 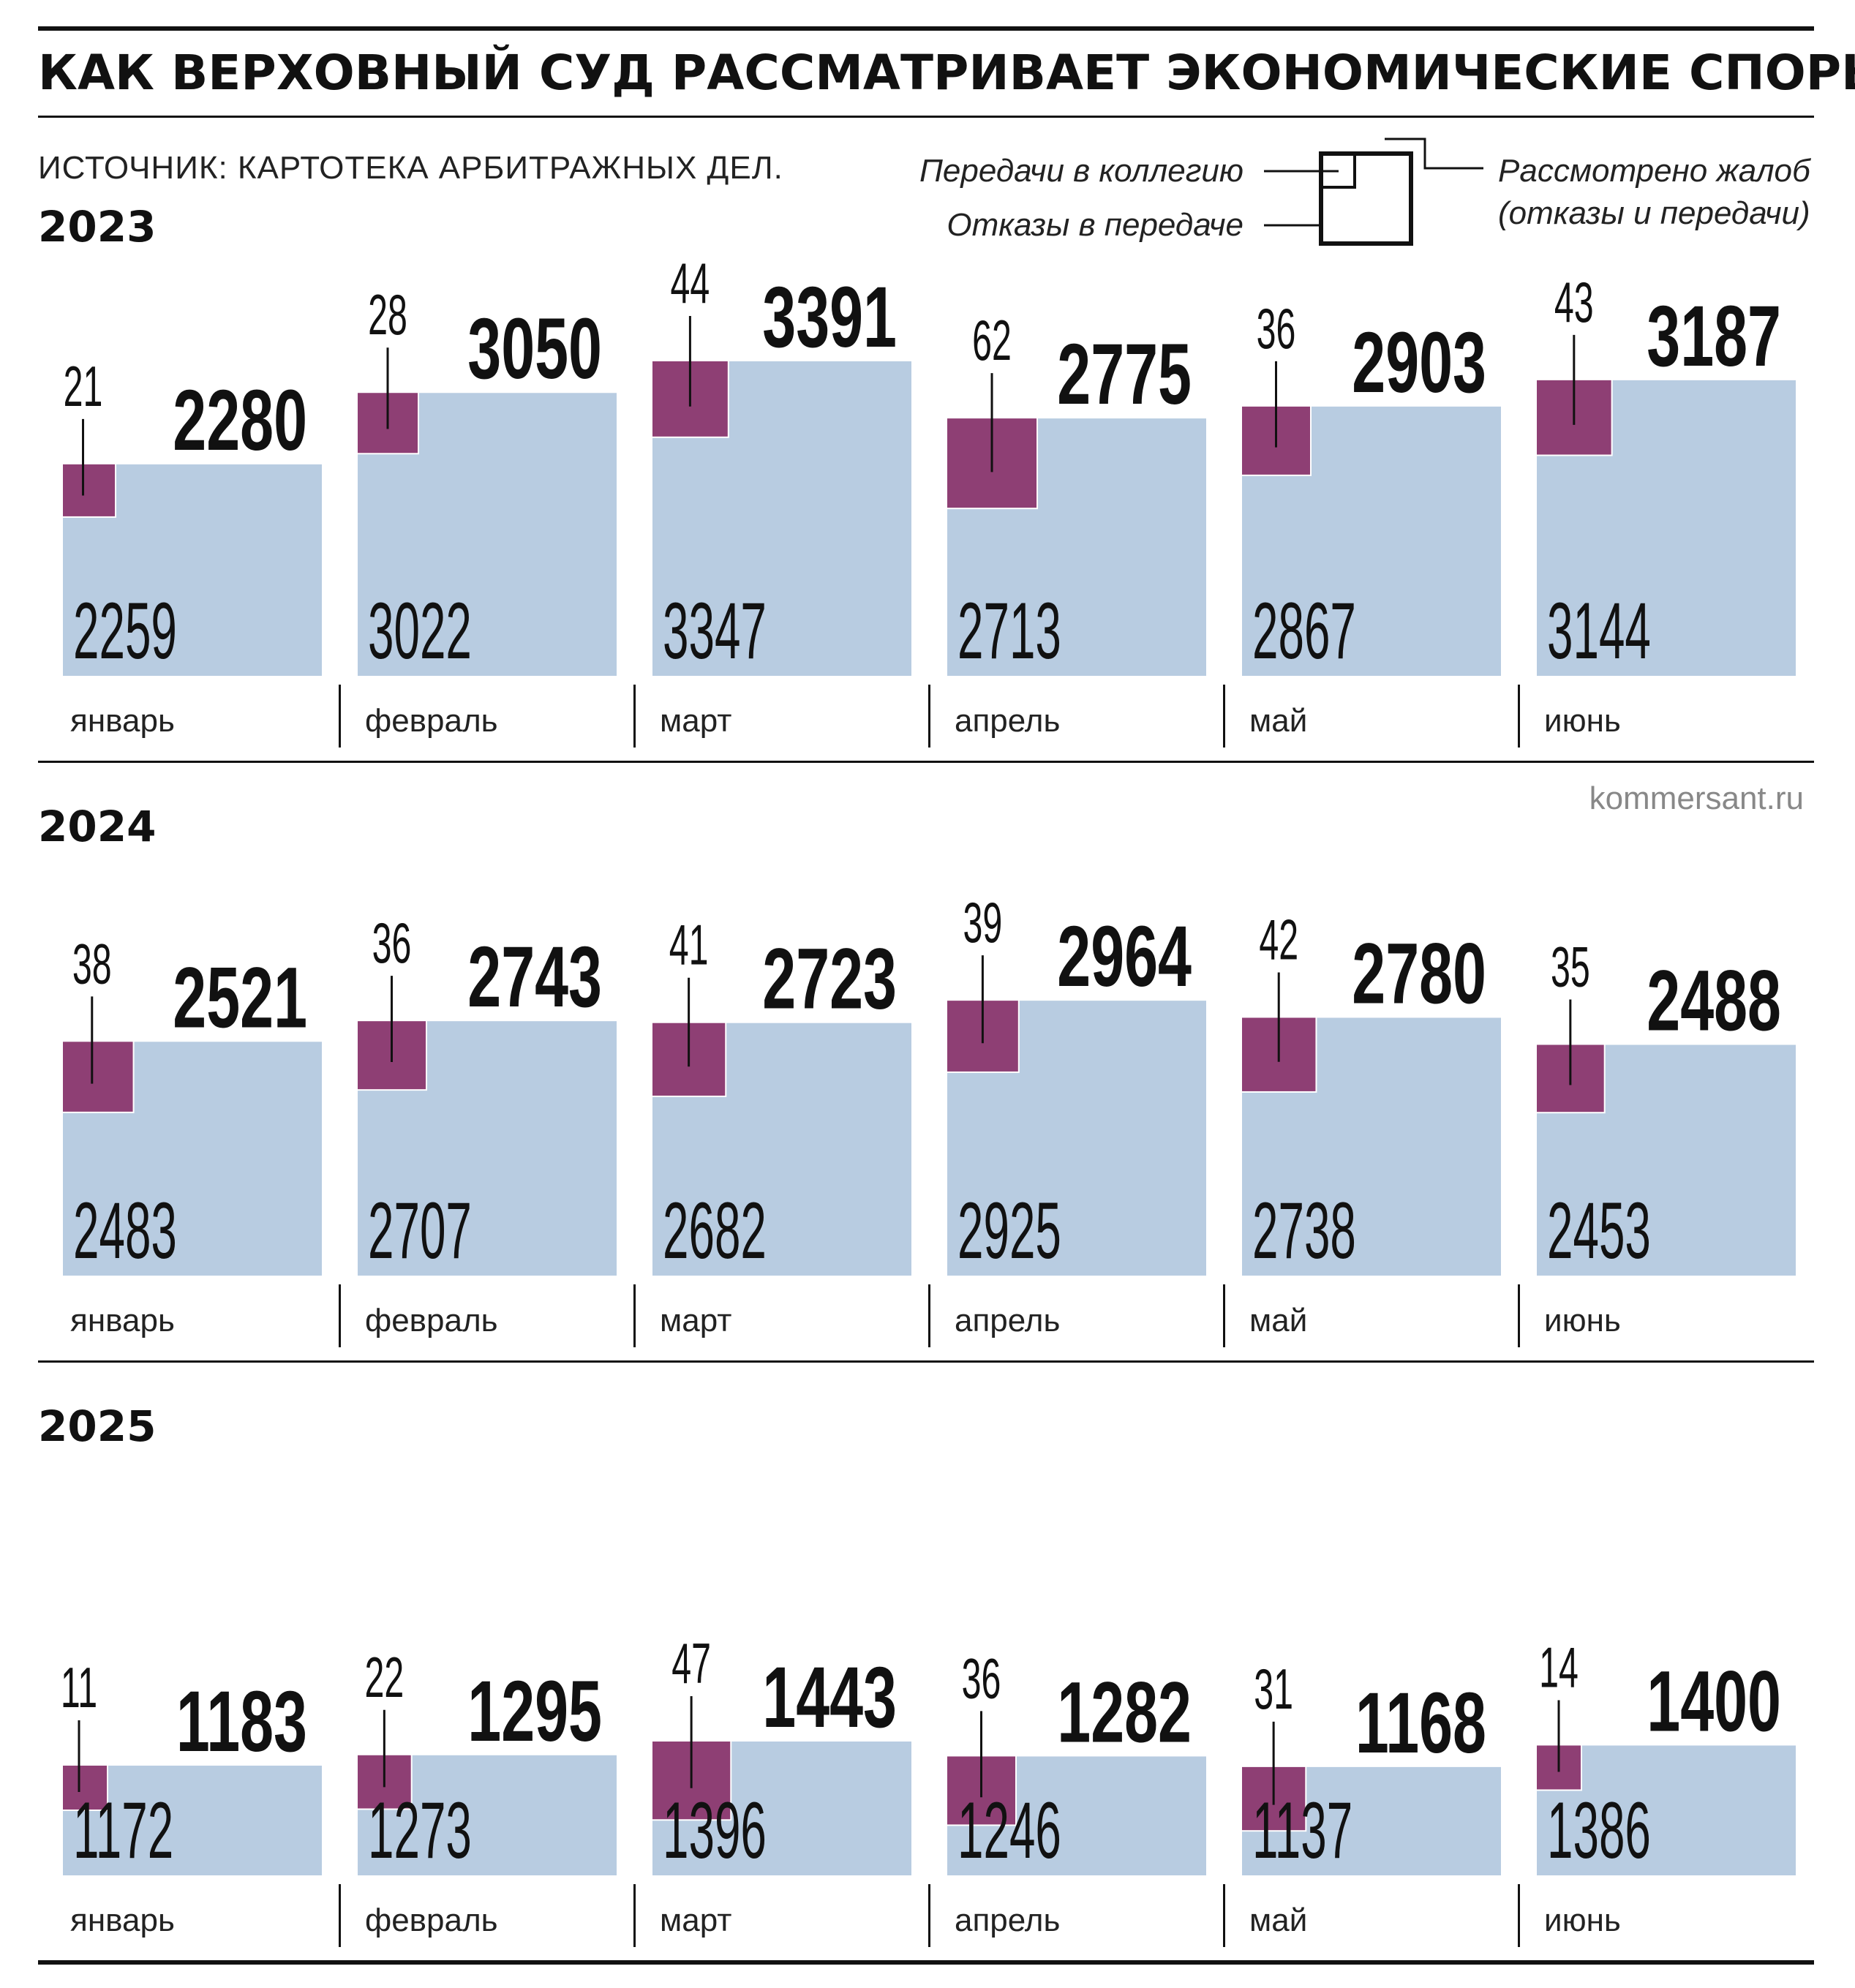 What do you see at coordinates (240, 420) in the screenshot?
I see `total-value-label: 2280` at bounding box center [240, 420].